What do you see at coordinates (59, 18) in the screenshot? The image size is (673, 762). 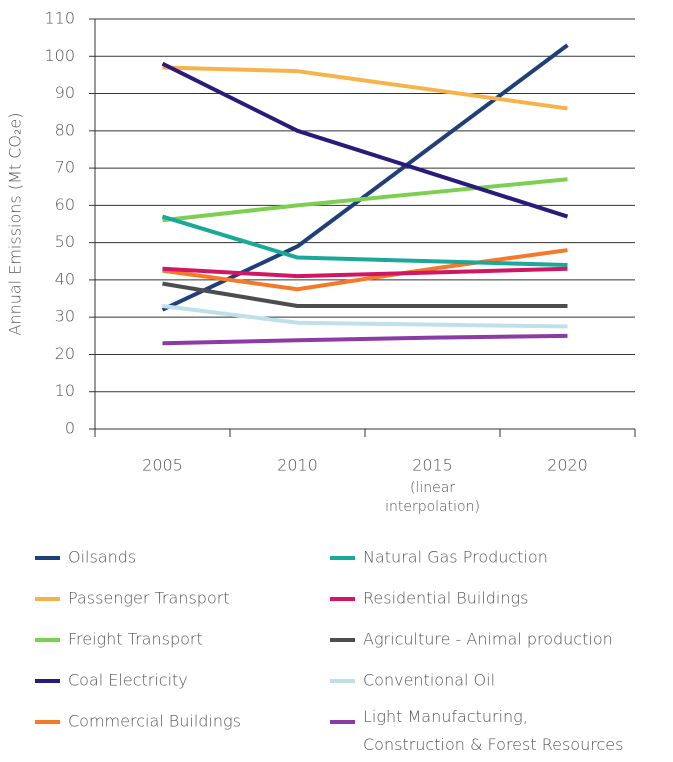 I see `y-tick-label: 110` at bounding box center [59, 18].